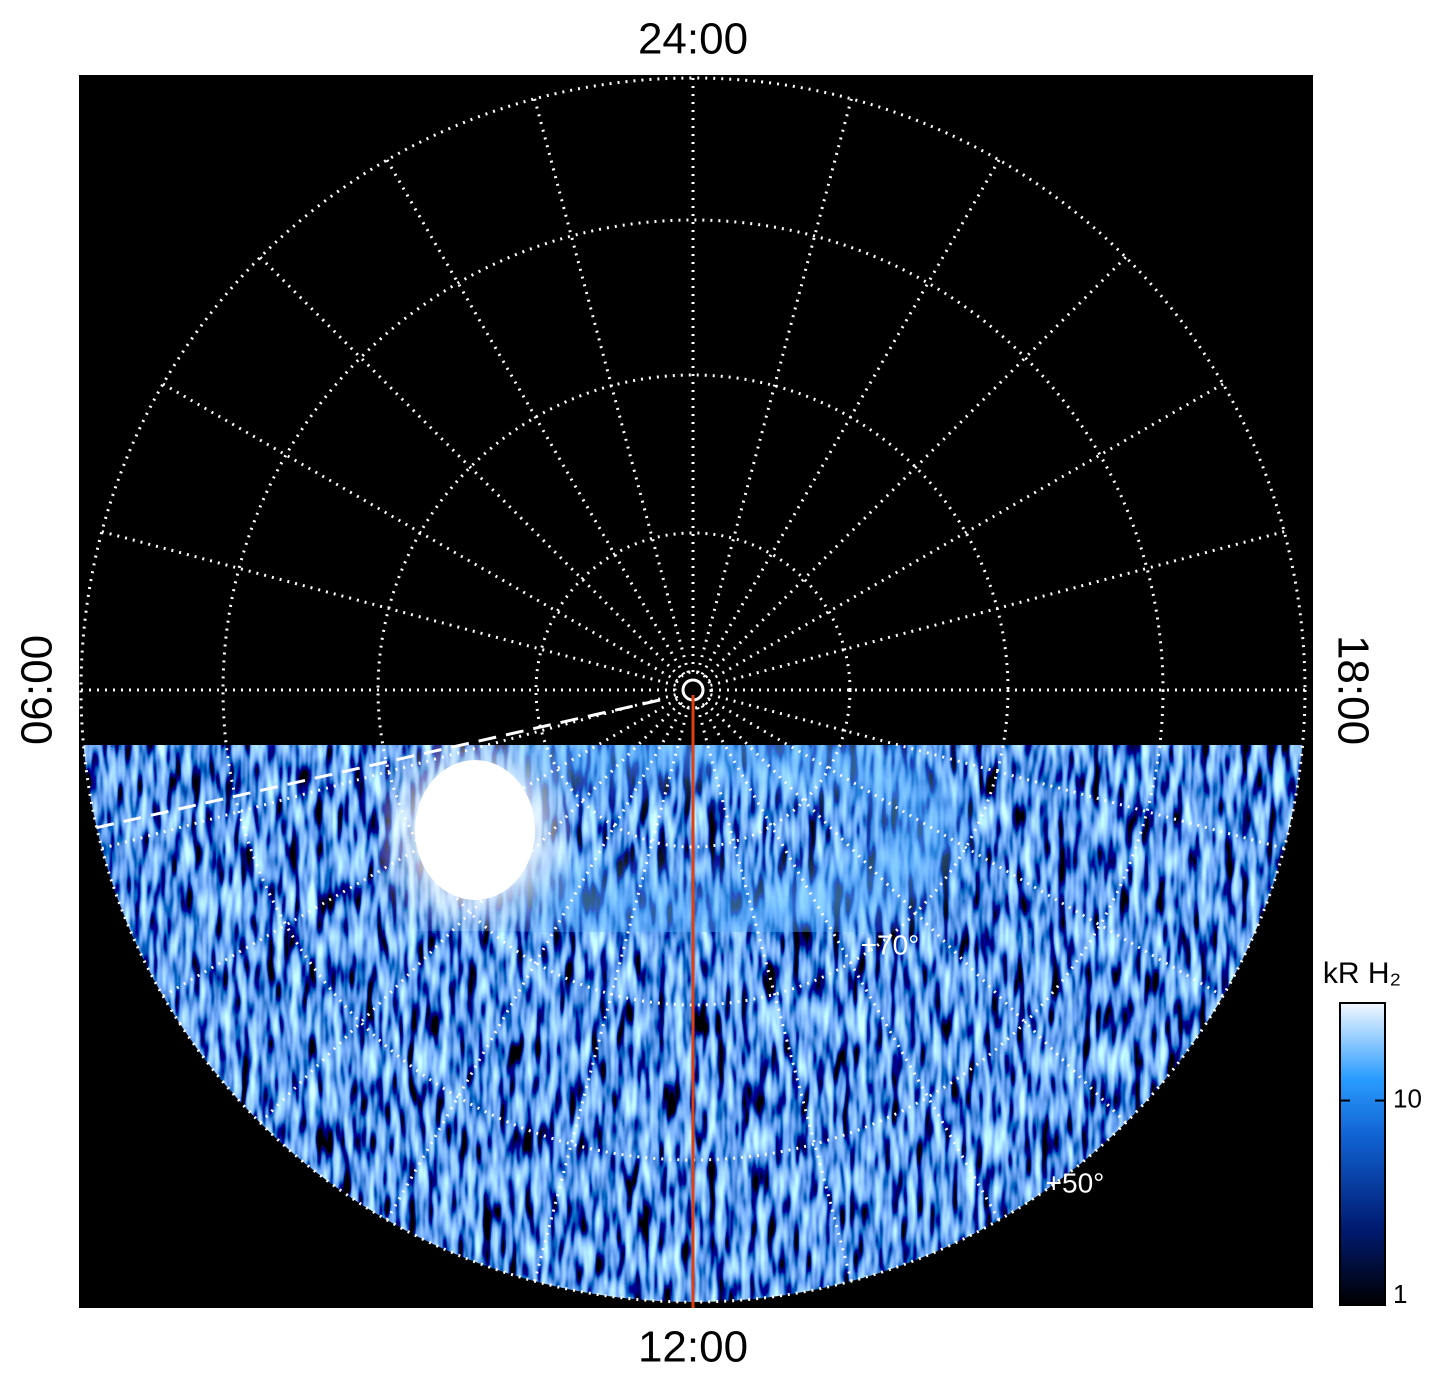 Image resolution: width=1447 pixels, height=1384 pixels. I want to click on colorbar-tick-label: 1, so click(1400, 1294).